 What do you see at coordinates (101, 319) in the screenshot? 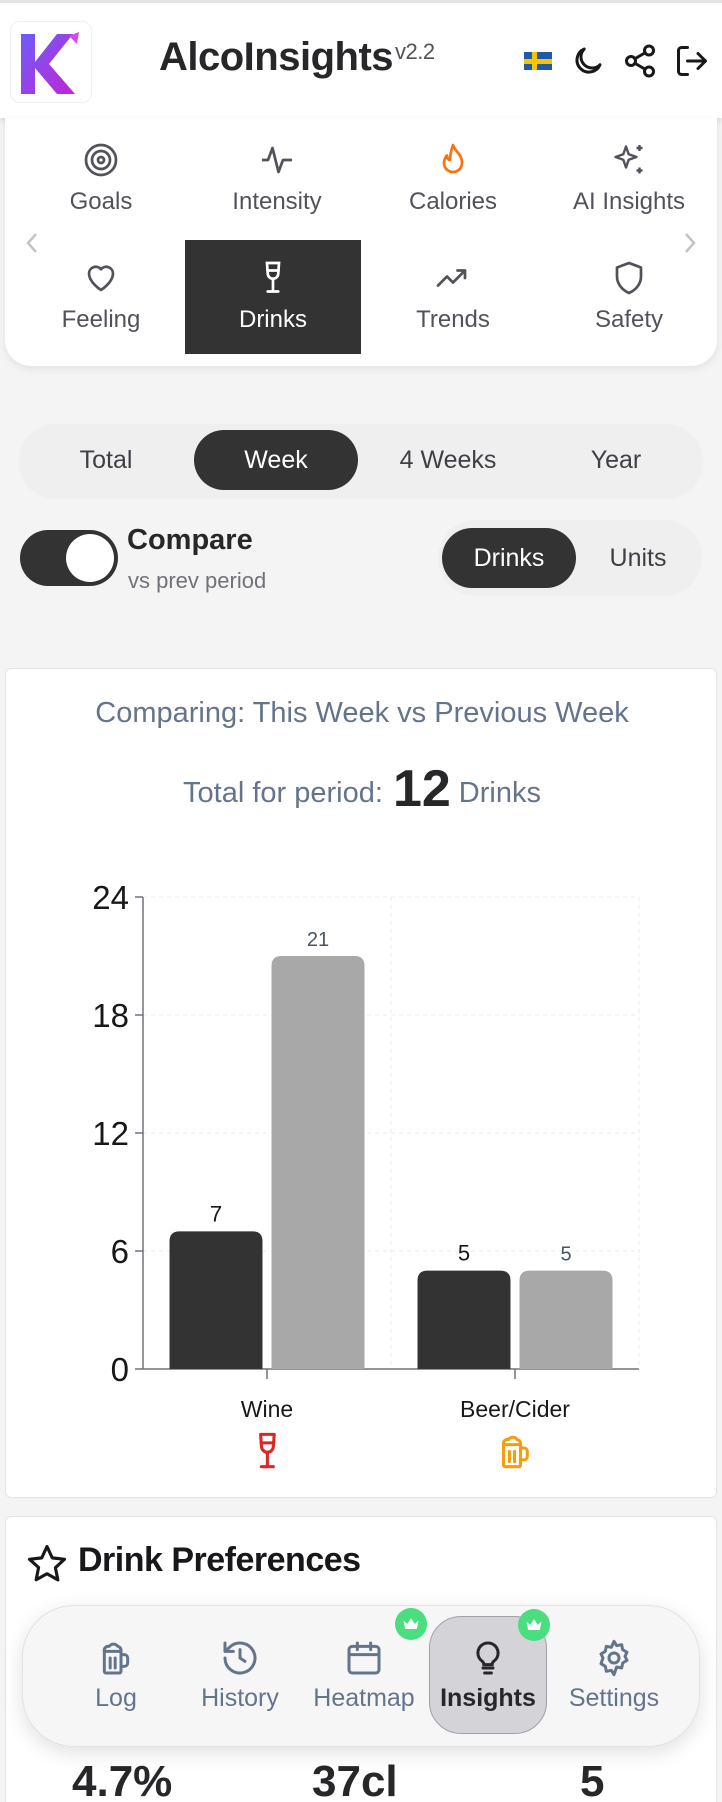
I see `nav-label: Feeling` at bounding box center [101, 319].